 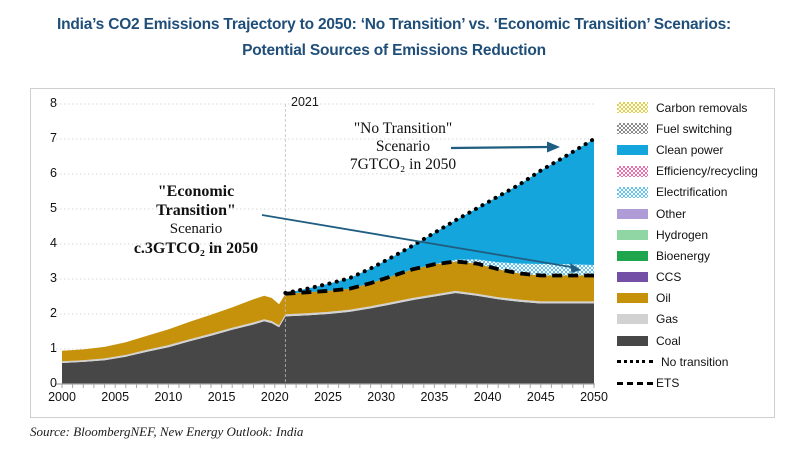 What do you see at coordinates (668, 383) in the screenshot?
I see `legend-label-ets: ETS` at bounding box center [668, 383].